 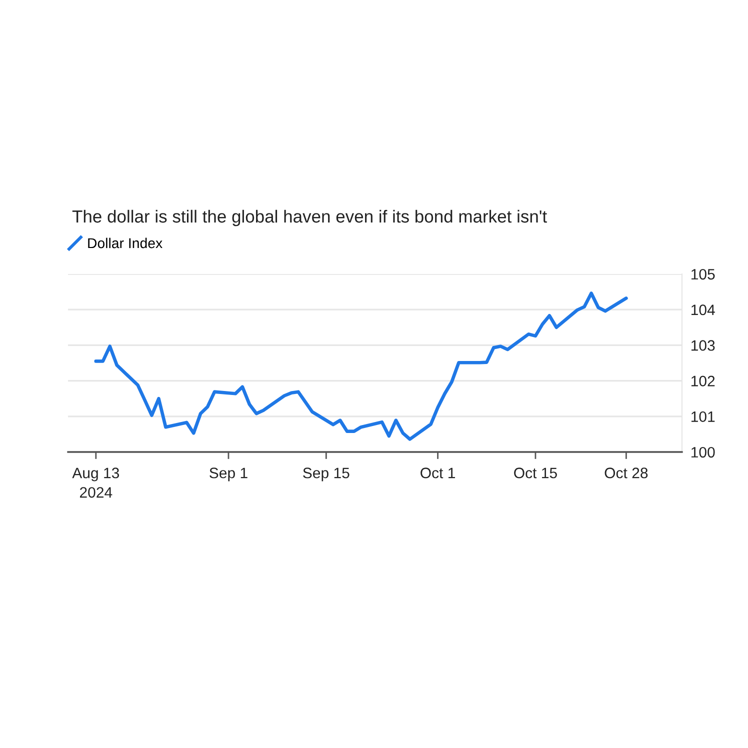 What do you see at coordinates (703, 416) in the screenshot?
I see `y-tick-label: 101` at bounding box center [703, 416].